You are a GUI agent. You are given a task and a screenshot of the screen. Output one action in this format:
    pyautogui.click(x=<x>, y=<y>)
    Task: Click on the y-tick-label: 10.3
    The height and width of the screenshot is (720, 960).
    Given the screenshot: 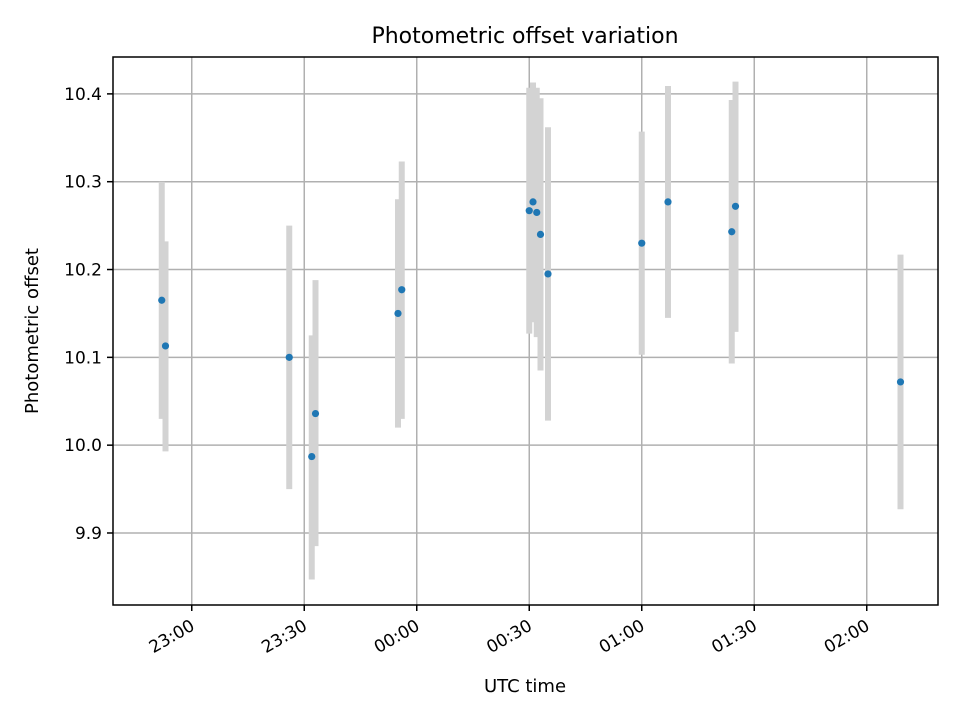 What is the action you would take?
    pyautogui.click(x=83, y=183)
    